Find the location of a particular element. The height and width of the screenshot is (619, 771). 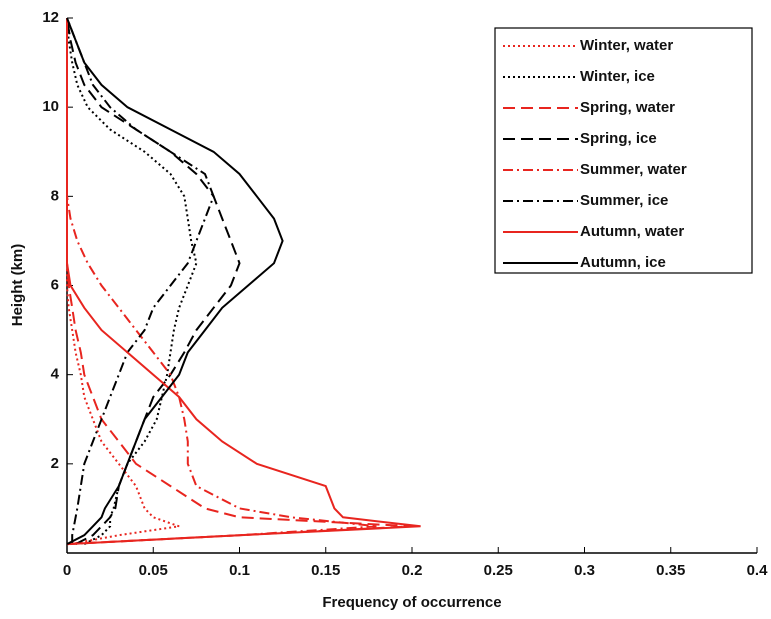

x-tick-label: 0 is located at coordinates (67, 570).